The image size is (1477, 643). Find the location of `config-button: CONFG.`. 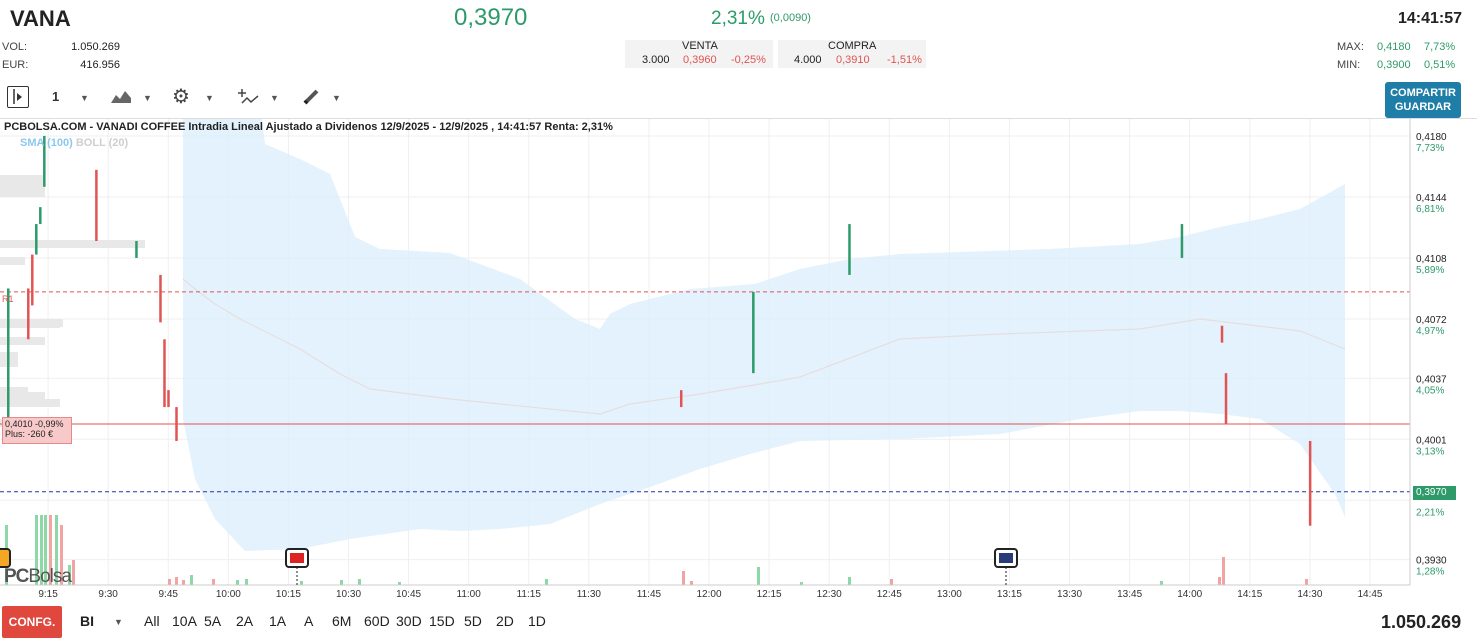

config-button: CONFG. is located at coordinates (32, 622).